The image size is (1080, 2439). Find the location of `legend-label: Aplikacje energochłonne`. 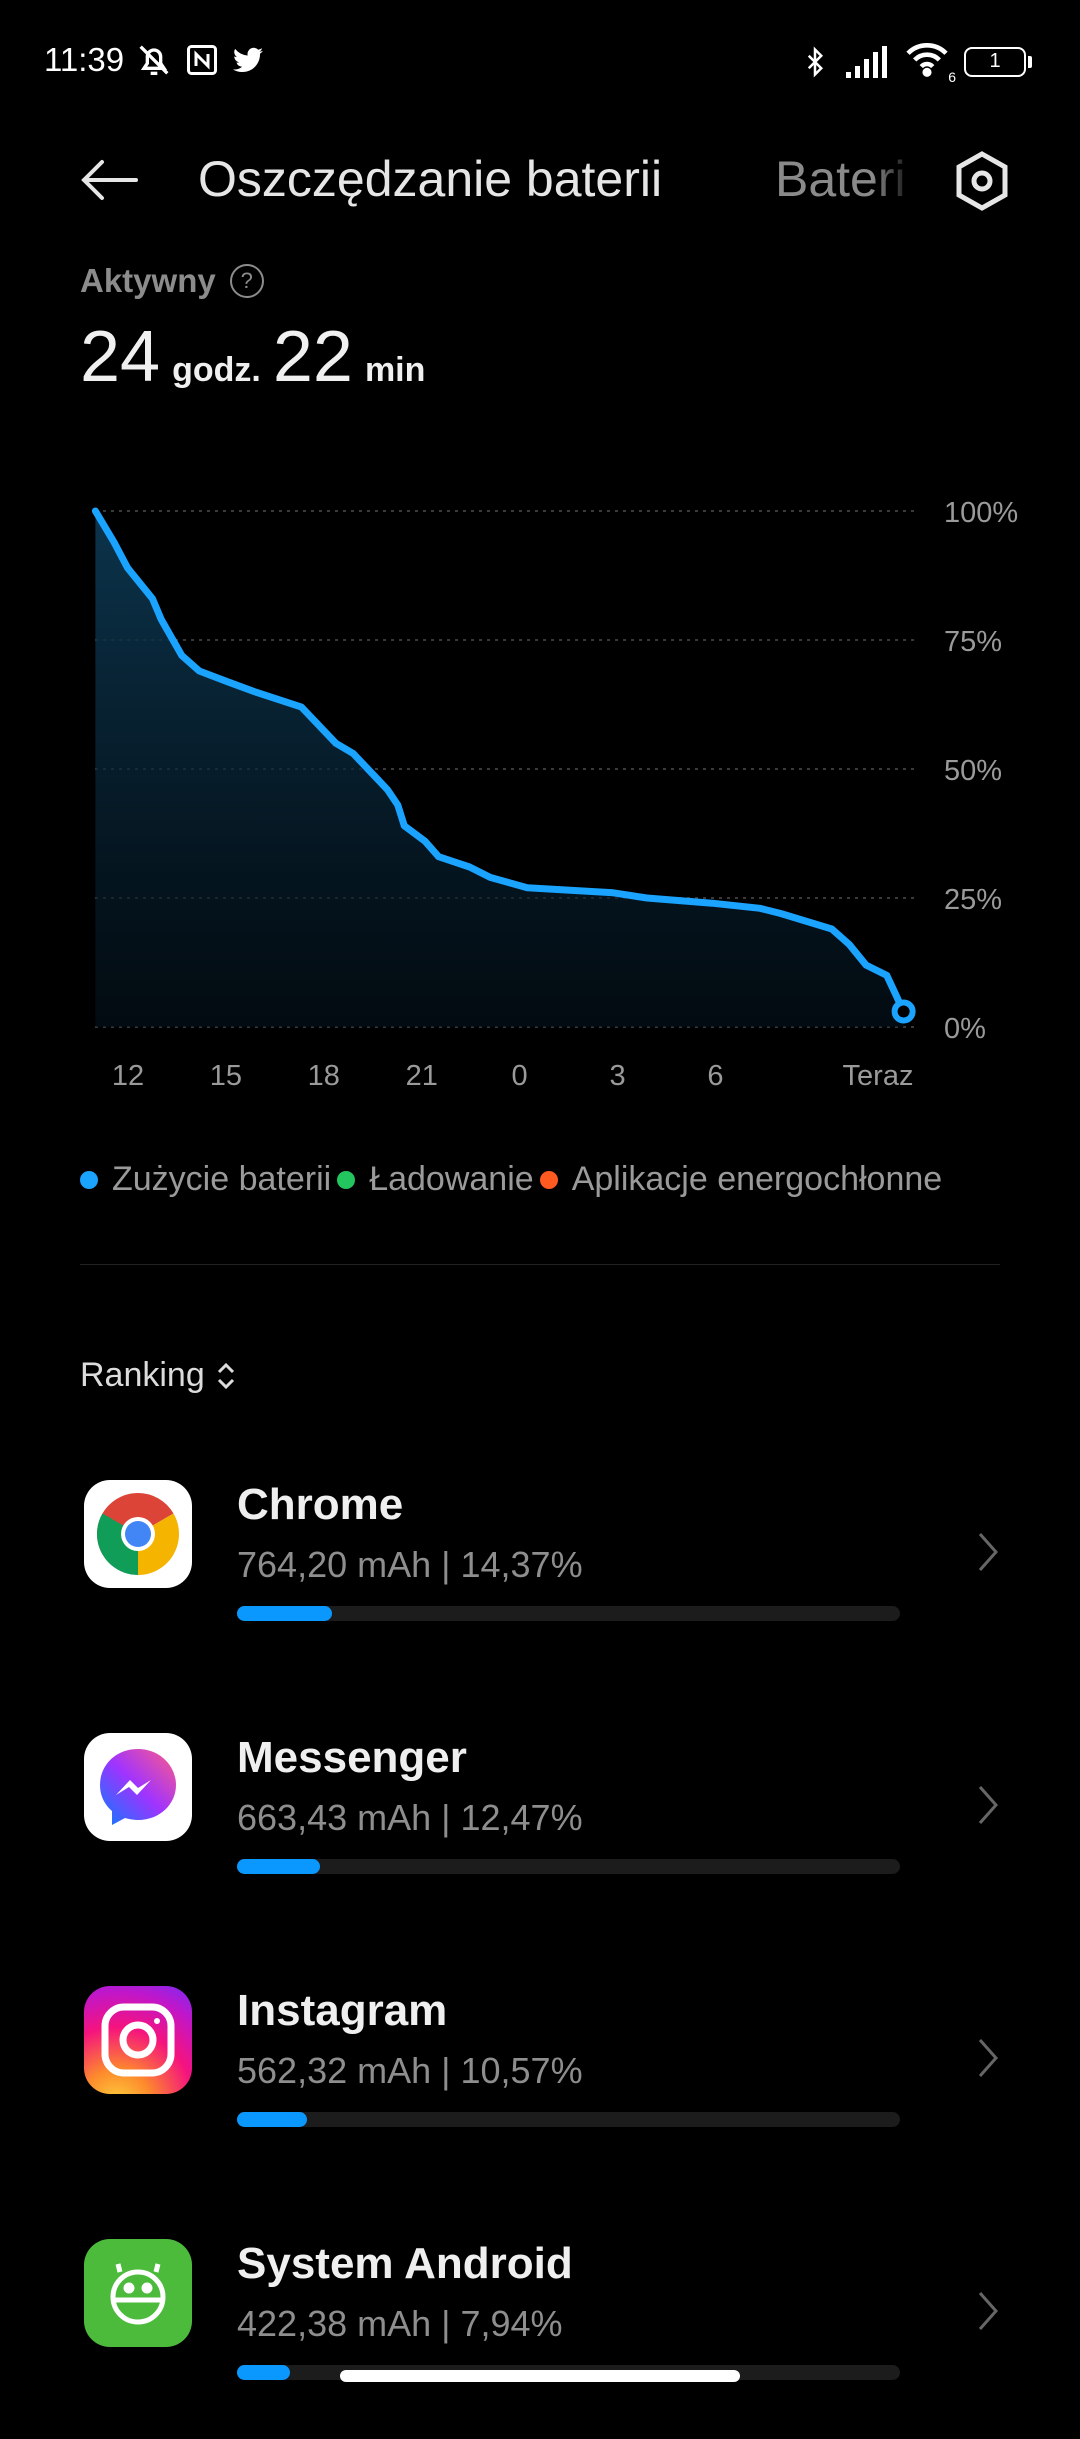

legend-label: Aplikacje energochłonne is located at coordinates (757, 1179).